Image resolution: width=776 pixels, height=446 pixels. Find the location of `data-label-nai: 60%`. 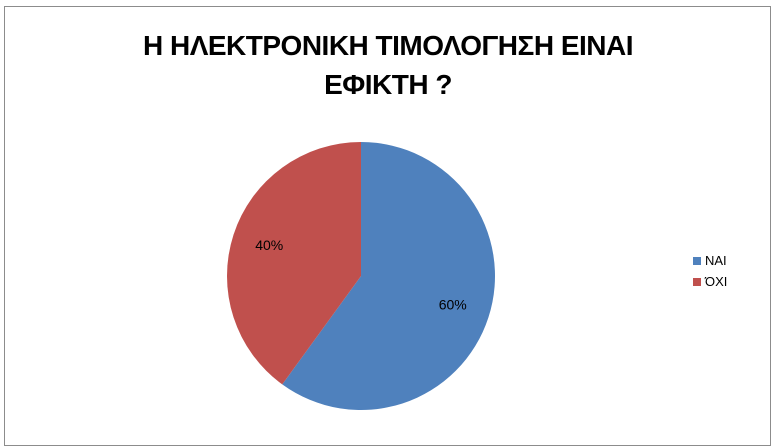

data-label-nai: 60% is located at coordinates (453, 305).